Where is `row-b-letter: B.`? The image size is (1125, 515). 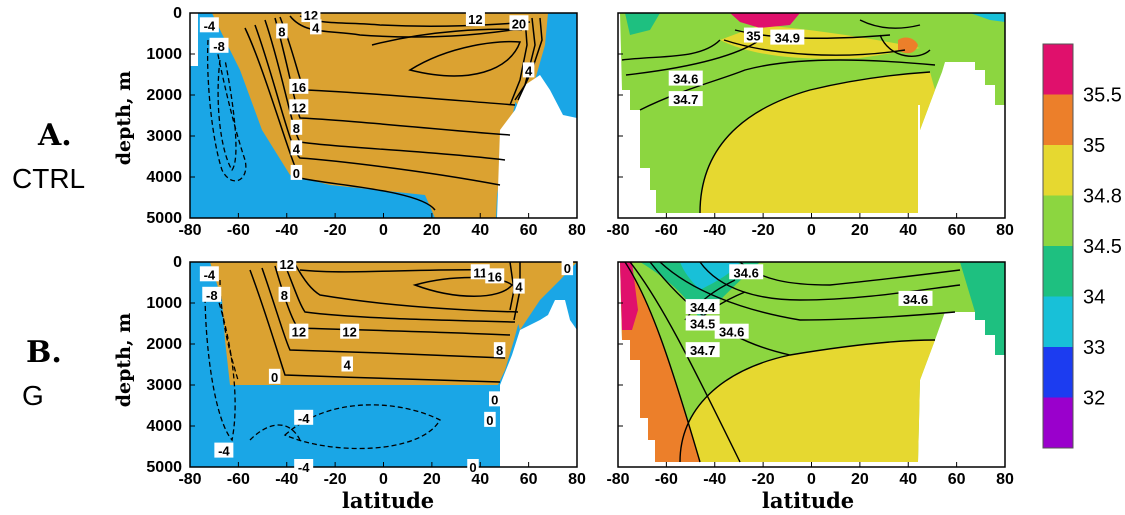 row-b-letter: B. is located at coordinates (44, 352).